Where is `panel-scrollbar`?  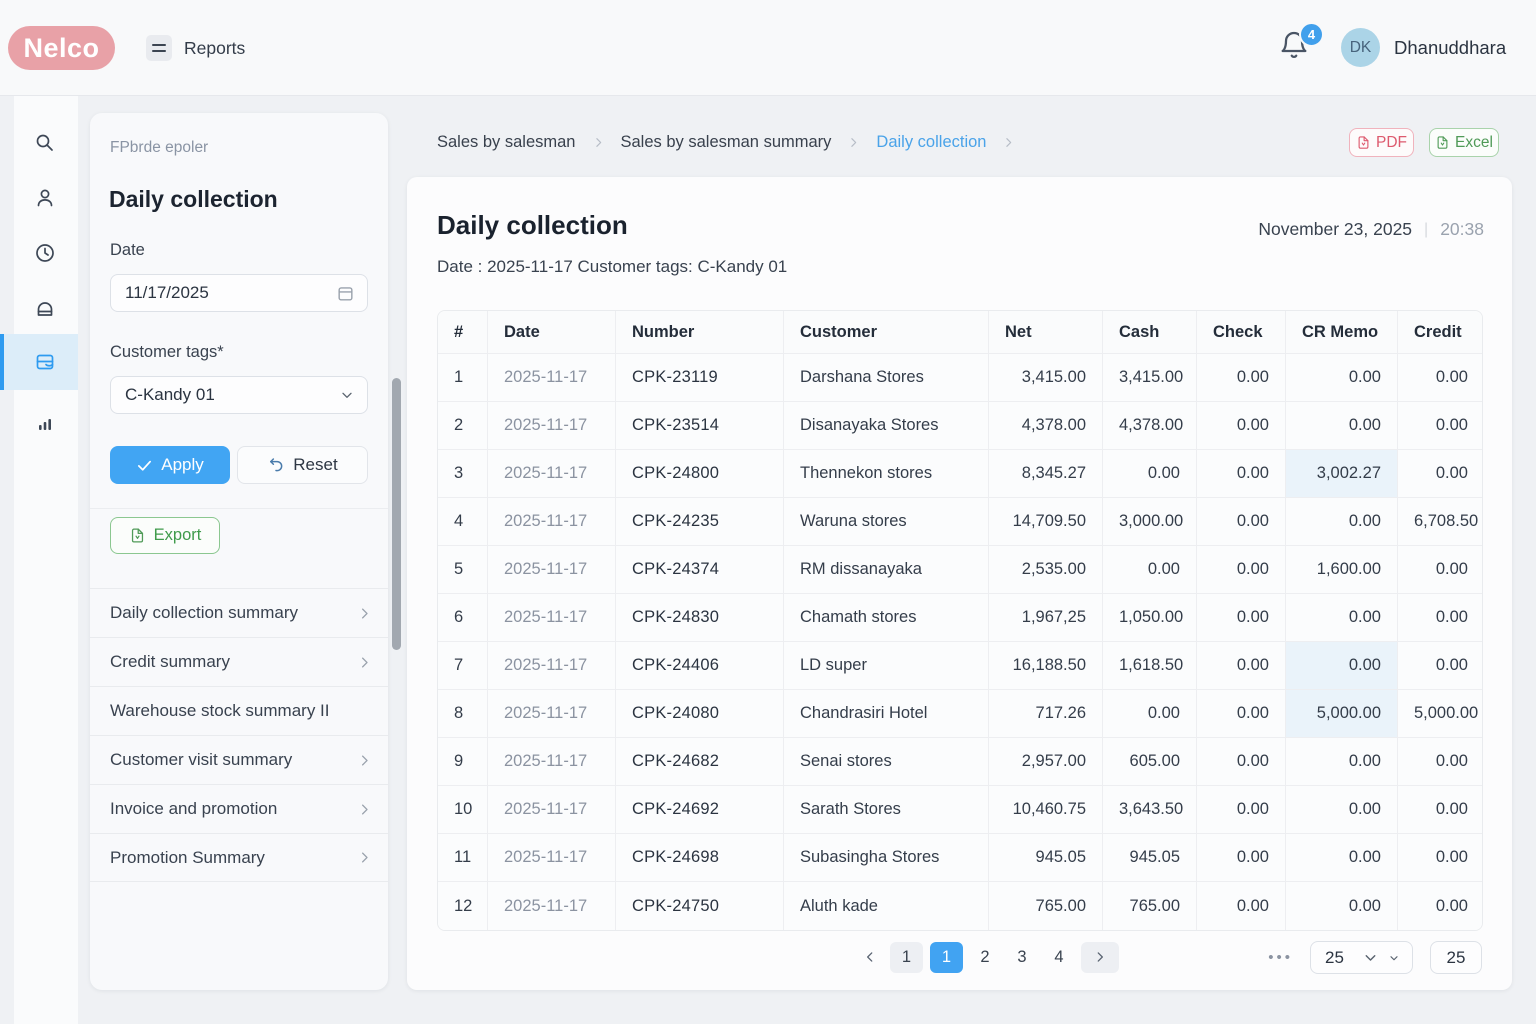 panel-scrollbar is located at coordinates (396, 514).